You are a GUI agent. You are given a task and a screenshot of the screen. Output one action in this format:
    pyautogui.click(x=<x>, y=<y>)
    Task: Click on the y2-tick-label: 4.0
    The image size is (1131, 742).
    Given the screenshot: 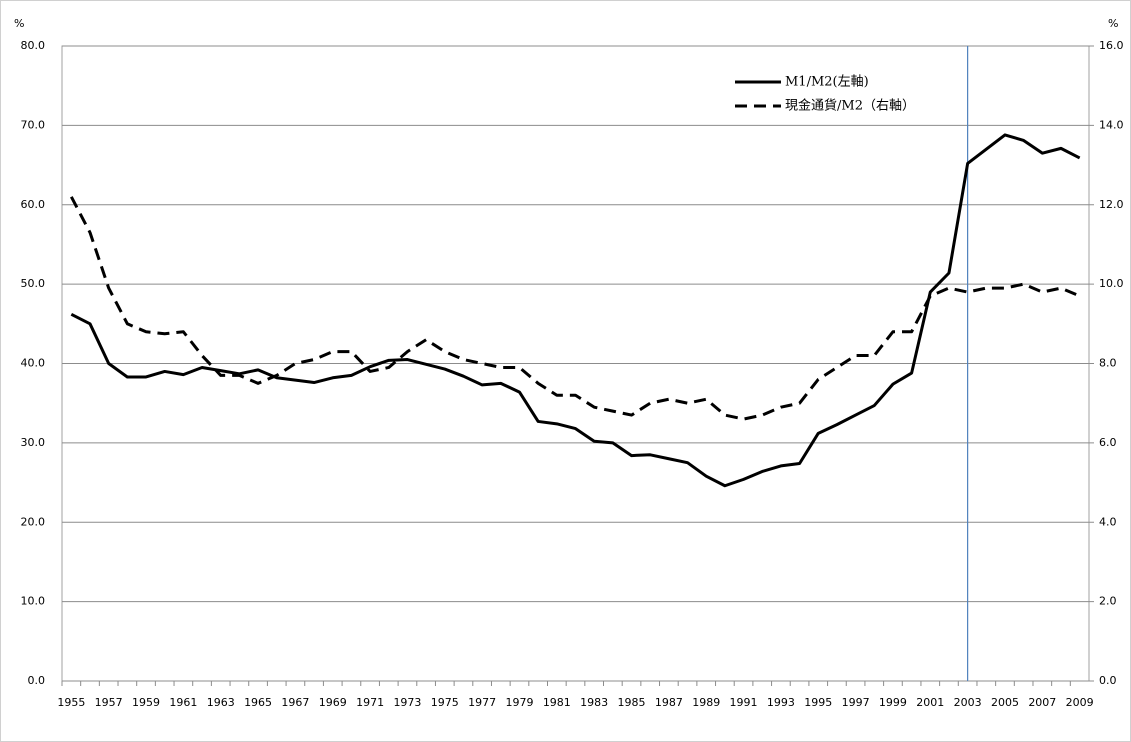 What is the action you would take?
    pyautogui.click(x=1108, y=521)
    